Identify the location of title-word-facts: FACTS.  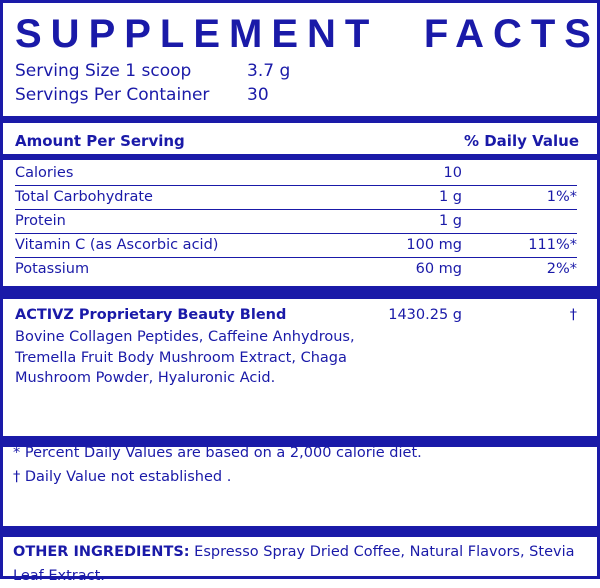
(511, 34).